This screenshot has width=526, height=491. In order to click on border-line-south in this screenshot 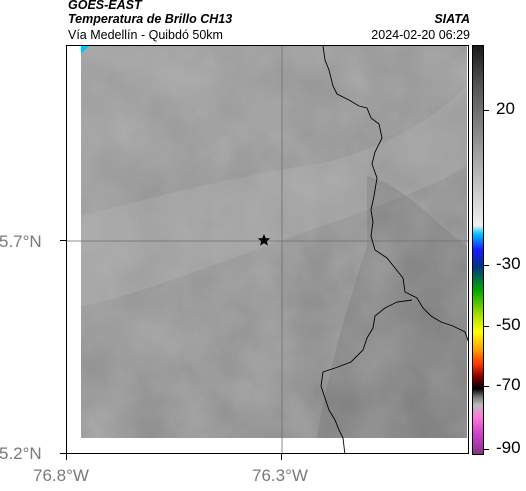, I will do `click(366, 376)`.